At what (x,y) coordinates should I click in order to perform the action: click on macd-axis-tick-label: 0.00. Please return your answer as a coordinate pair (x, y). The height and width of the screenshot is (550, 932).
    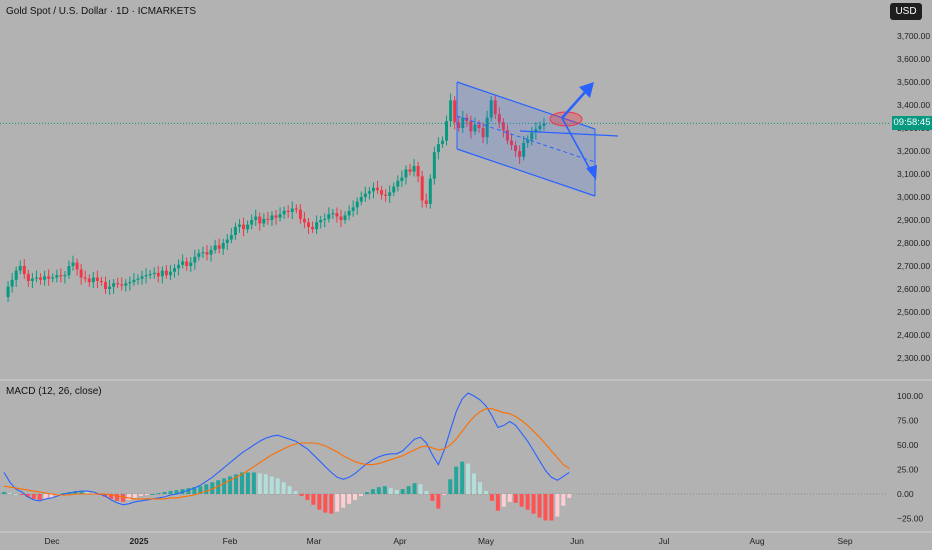
    Looking at the image, I should click on (905, 494).